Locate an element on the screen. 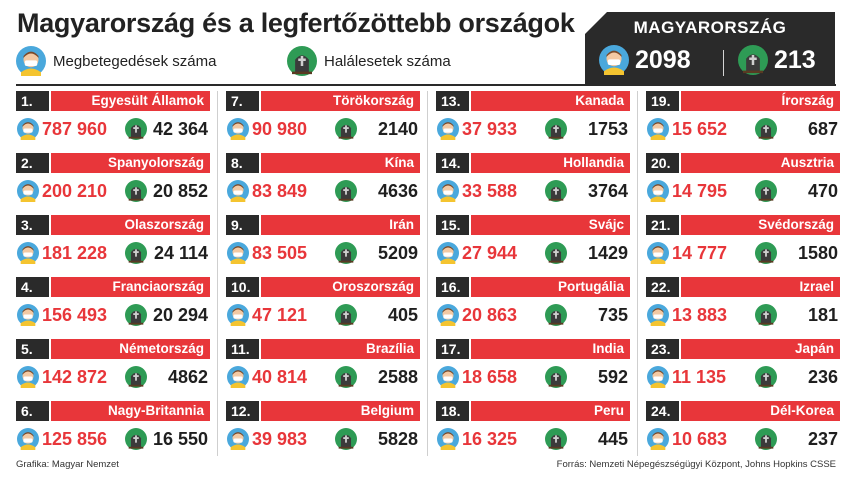  country-deaths: 5828 is located at coordinates (397, 439).